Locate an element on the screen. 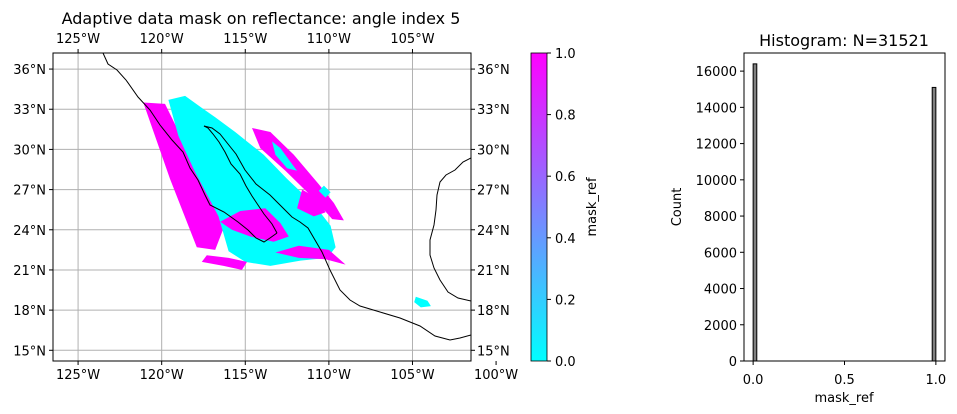 This screenshot has height=414, width=957. map-ytick-right-label-3: 24°N is located at coordinates (493, 231).